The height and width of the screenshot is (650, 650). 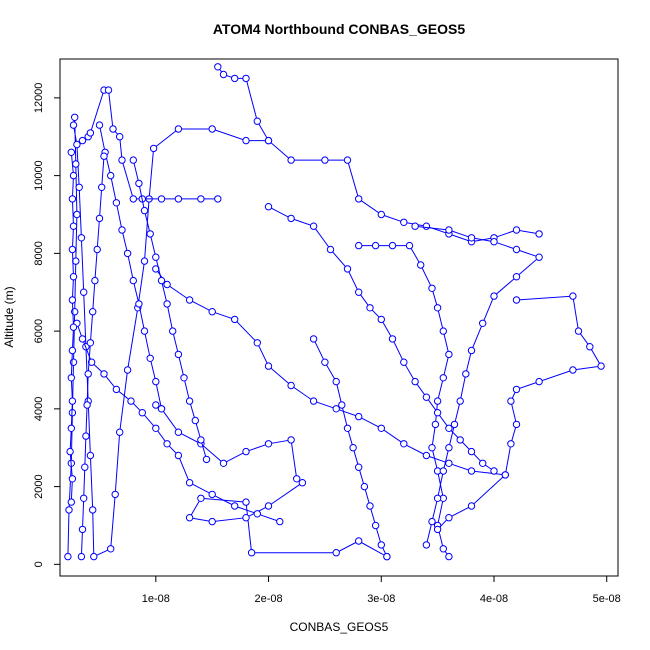 I want to click on x-tick-label: 4e-08, so click(x=494, y=599).